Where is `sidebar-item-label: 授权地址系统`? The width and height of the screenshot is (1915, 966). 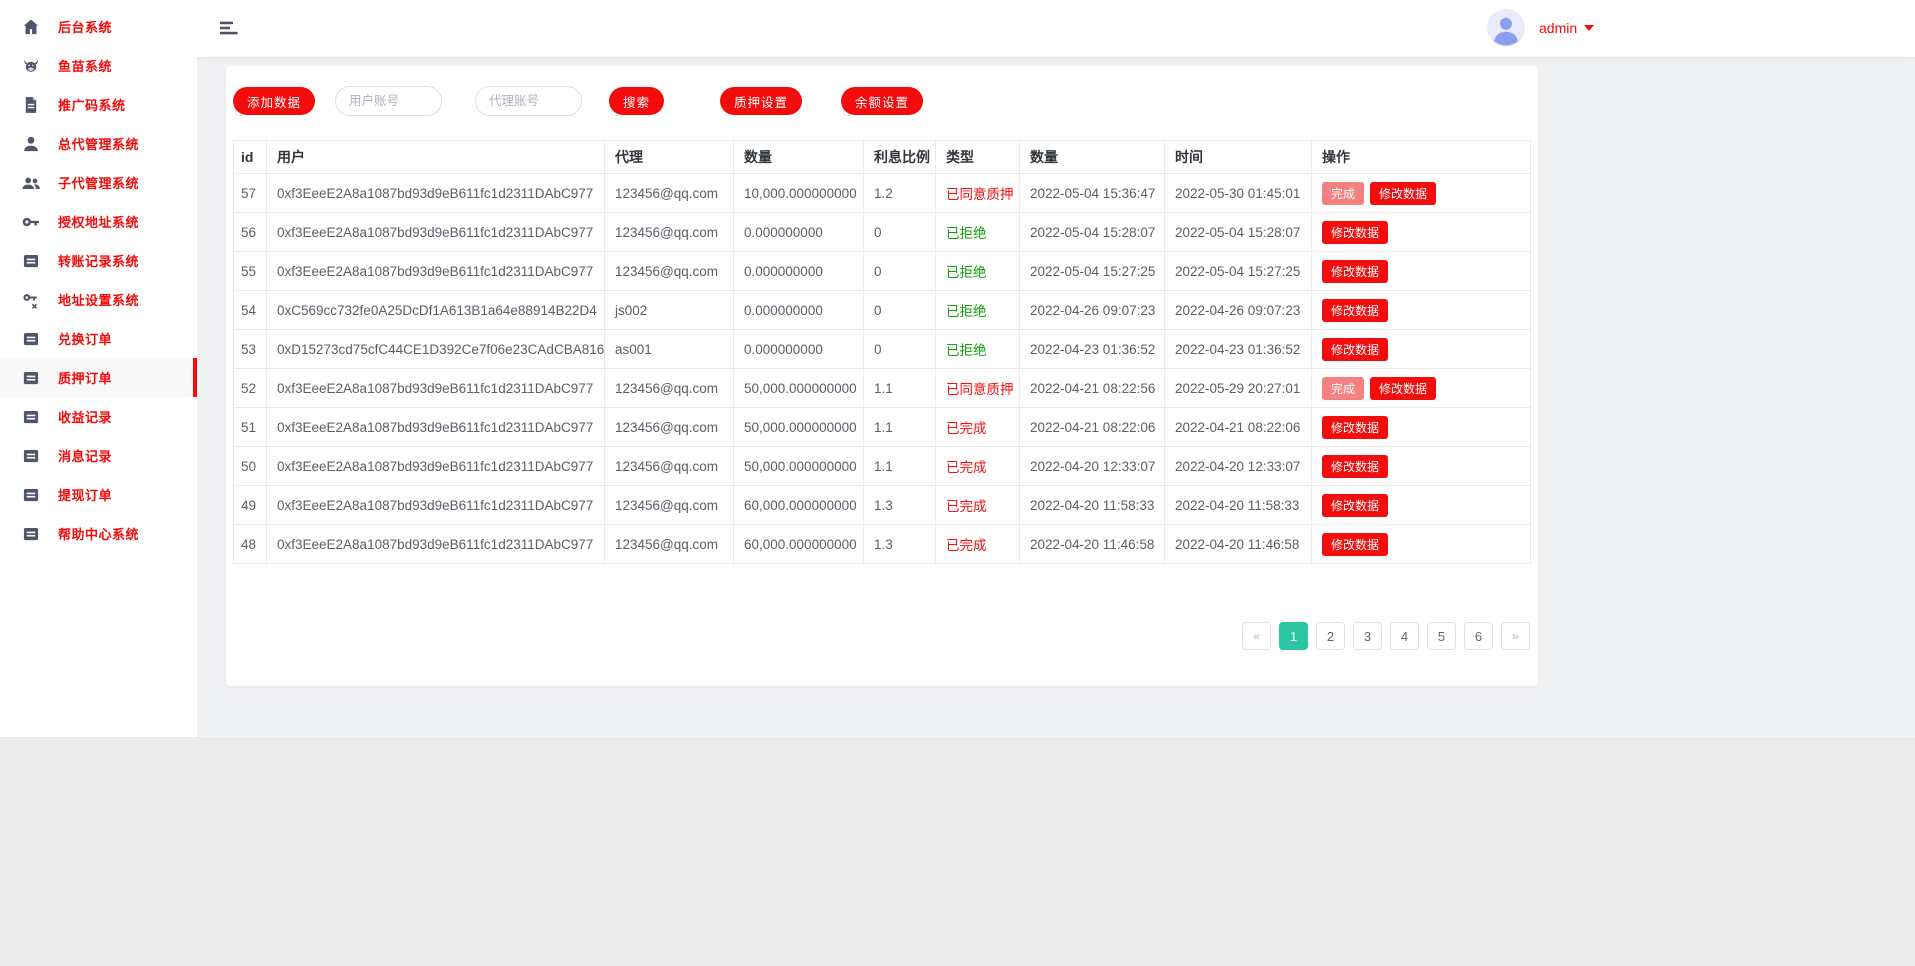 sidebar-item-label: 授权地址系统 is located at coordinates (99, 222).